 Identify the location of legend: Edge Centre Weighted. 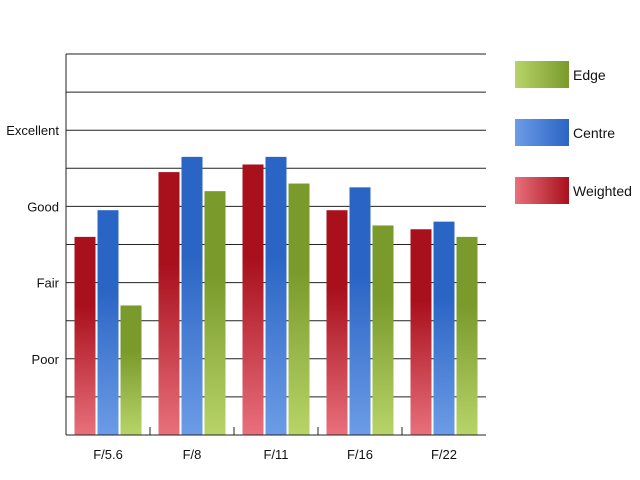
(573, 132).